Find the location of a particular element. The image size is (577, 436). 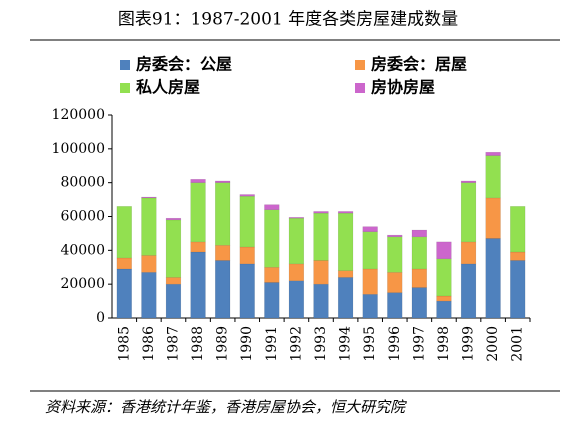

x-tick-label: 2001 is located at coordinates (518, 344).